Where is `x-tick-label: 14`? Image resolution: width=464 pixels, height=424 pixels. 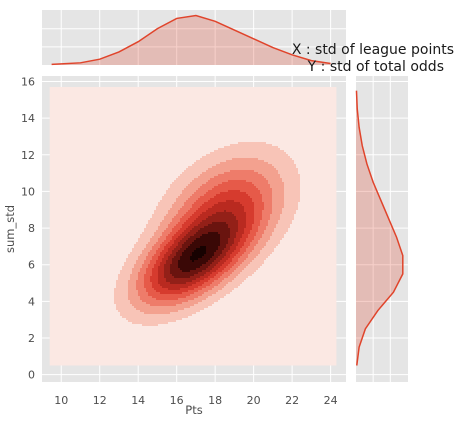
x-tick-label: 14 is located at coordinates (138, 400).